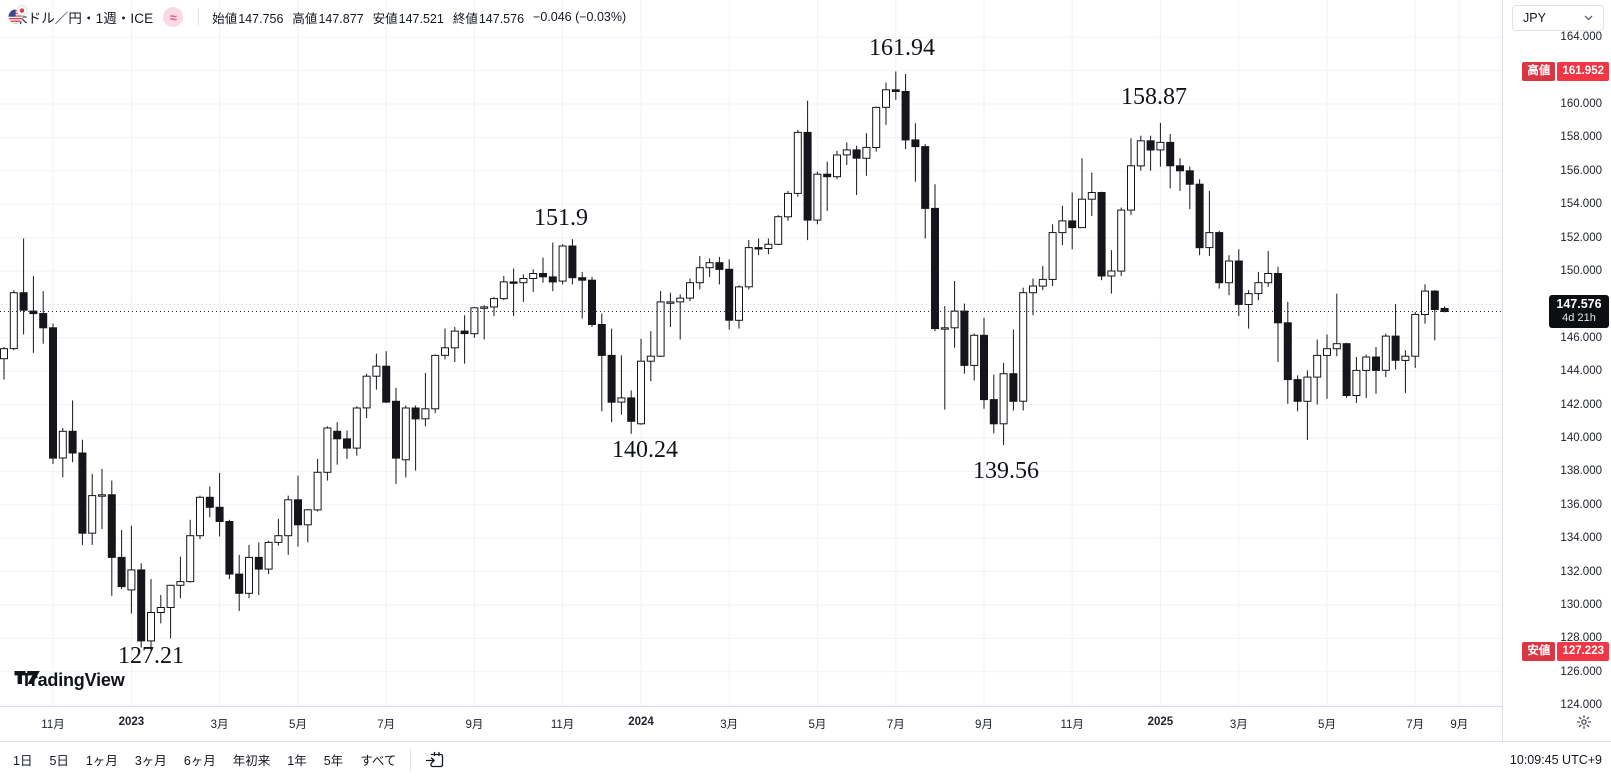  I want to click on settings-gear-icon, so click(1584, 722).